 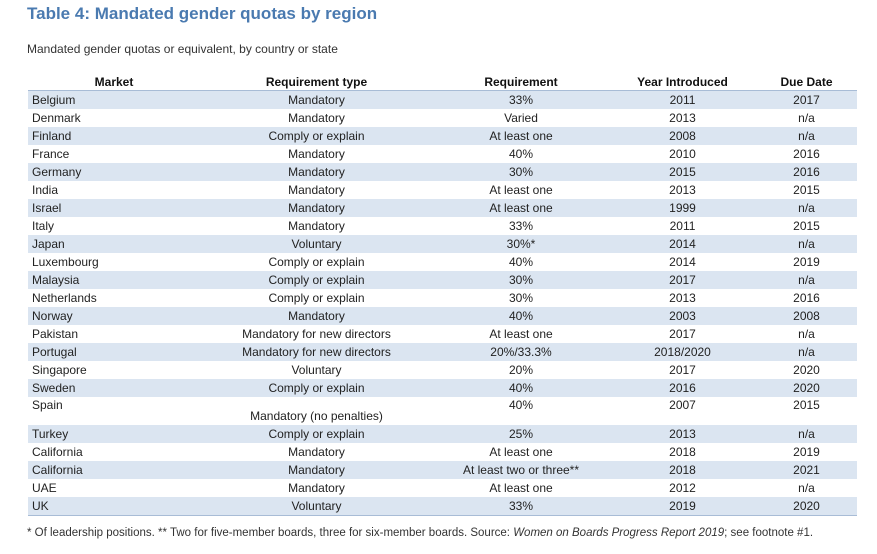 What do you see at coordinates (521, 244) in the screenshot?
I see `cell-requirement: 30%*` at bounding box center [521, 244].